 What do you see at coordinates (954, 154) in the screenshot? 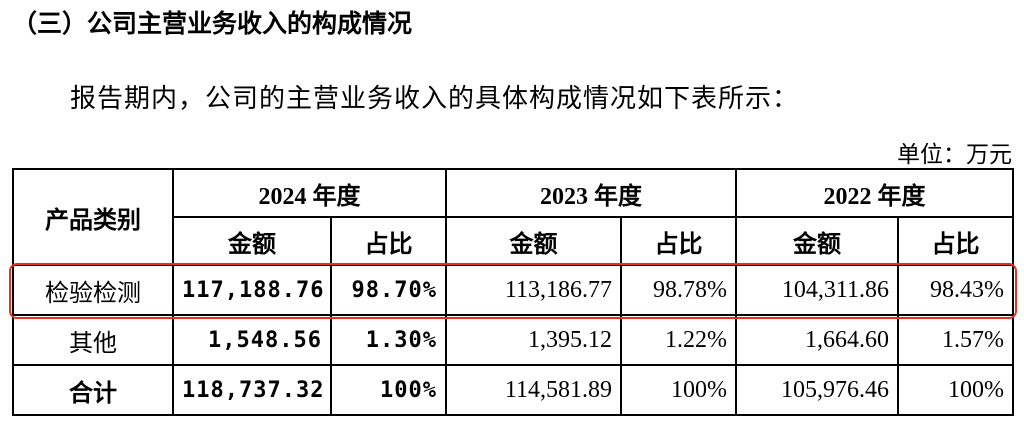
I see `unit-note: 单位：万元` at bounding box center [954, 154].